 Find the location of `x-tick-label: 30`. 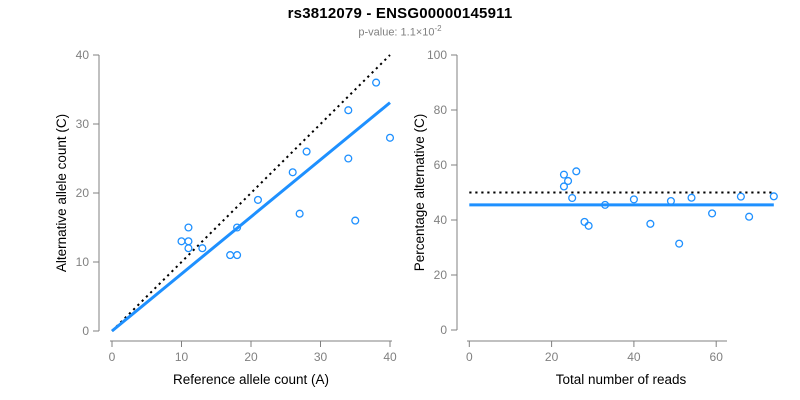

x-tick-label: 30 is located at coordinates (321, 357).